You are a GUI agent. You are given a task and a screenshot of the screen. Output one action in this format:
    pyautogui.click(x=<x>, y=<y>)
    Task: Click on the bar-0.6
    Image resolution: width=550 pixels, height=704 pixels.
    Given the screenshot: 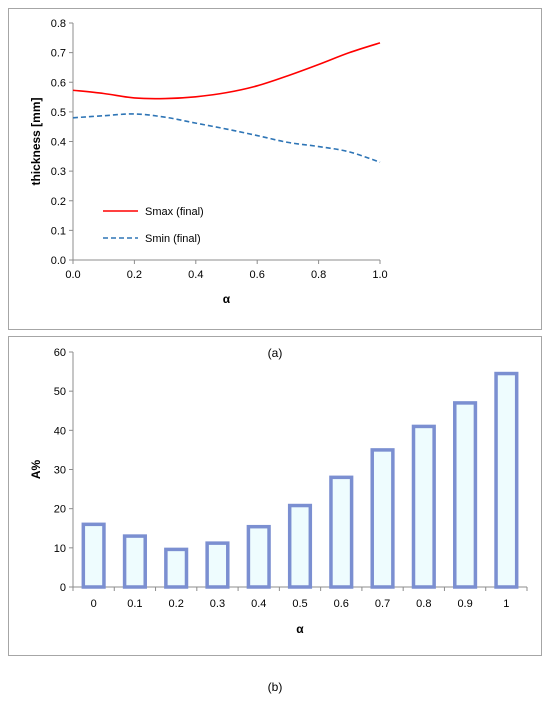 What is the action you would take?
    pyautogui.click(x=341, y=532)
    